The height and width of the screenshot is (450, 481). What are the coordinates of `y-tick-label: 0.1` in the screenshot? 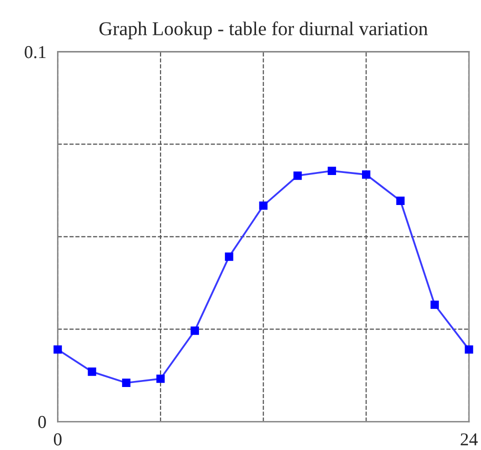 It's located at (35, 52).